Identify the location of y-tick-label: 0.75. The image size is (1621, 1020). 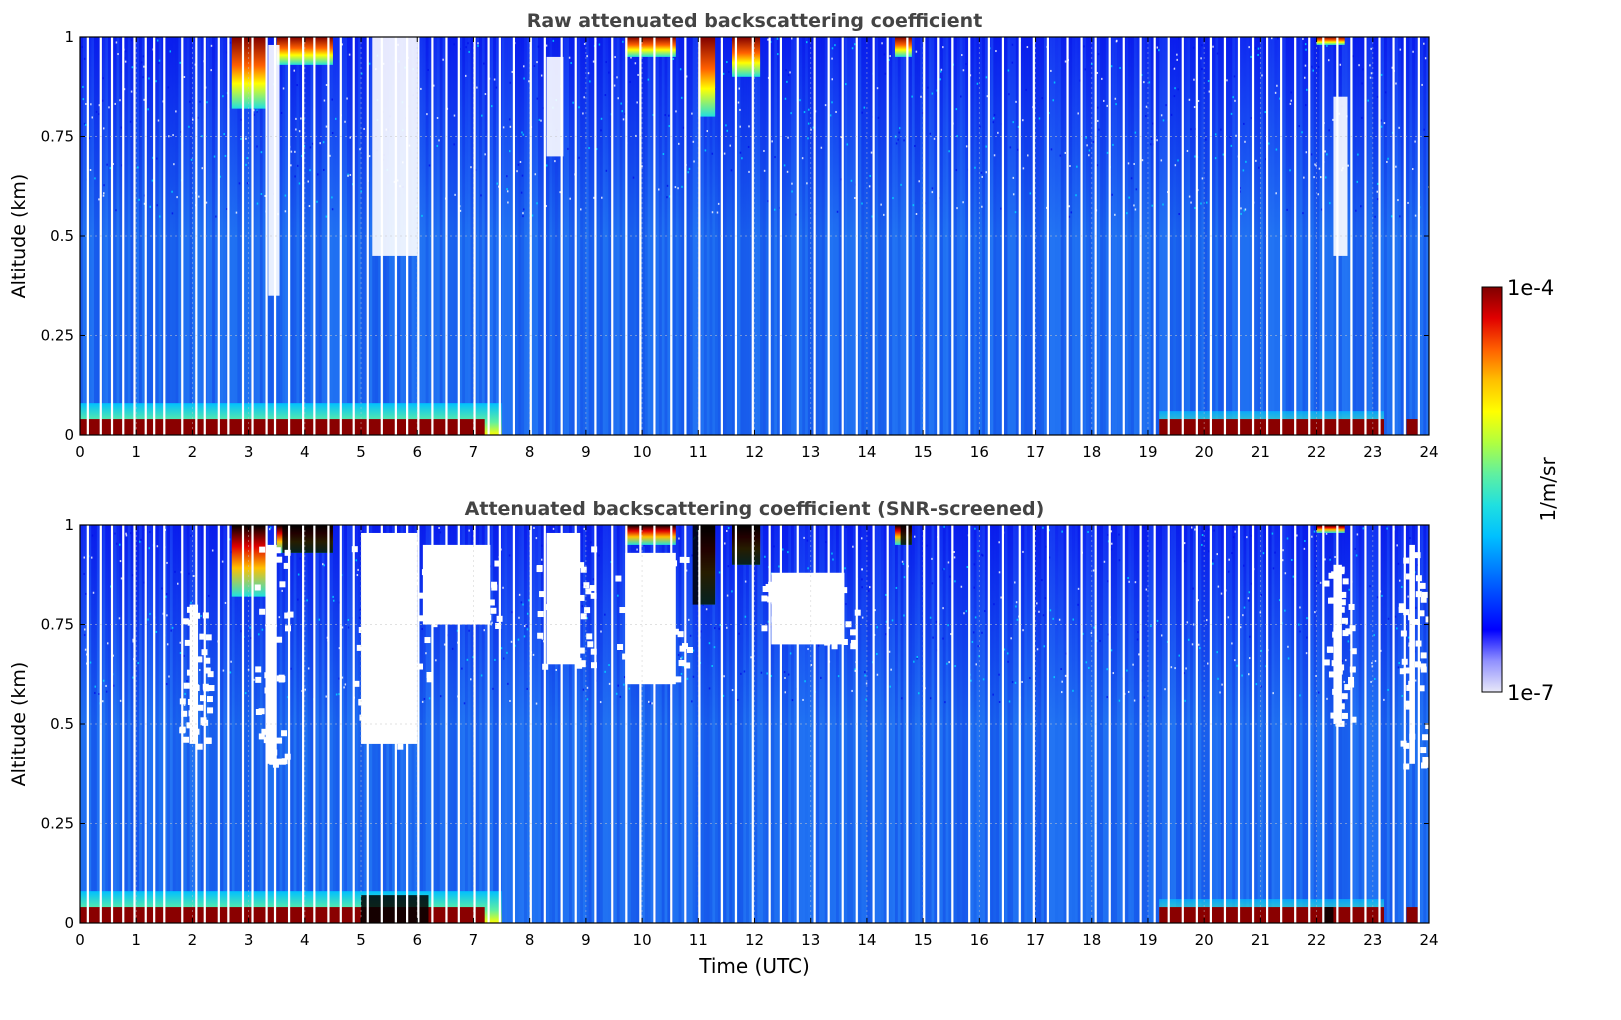
(57, 625).